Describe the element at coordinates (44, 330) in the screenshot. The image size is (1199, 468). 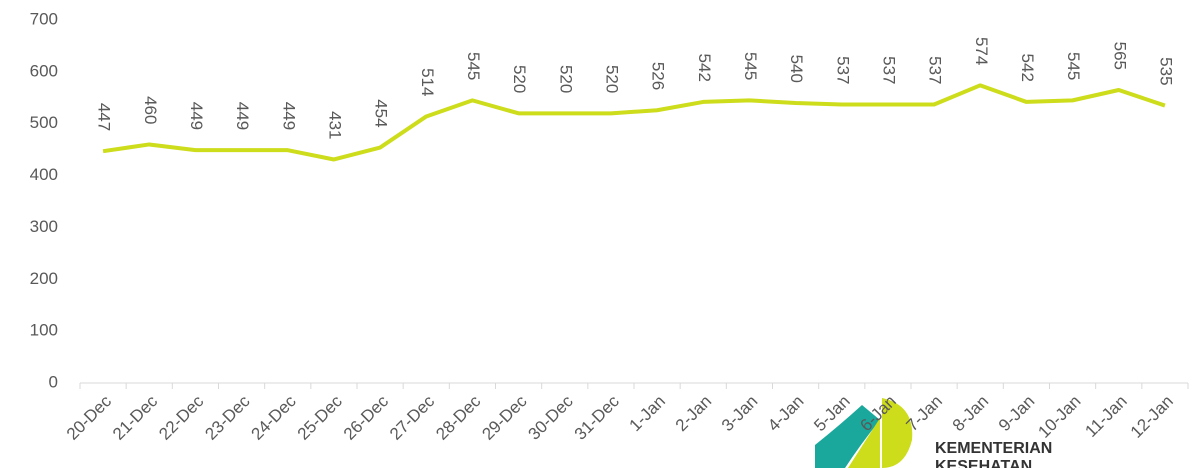
I see `y-tick-label: 100` at that location.